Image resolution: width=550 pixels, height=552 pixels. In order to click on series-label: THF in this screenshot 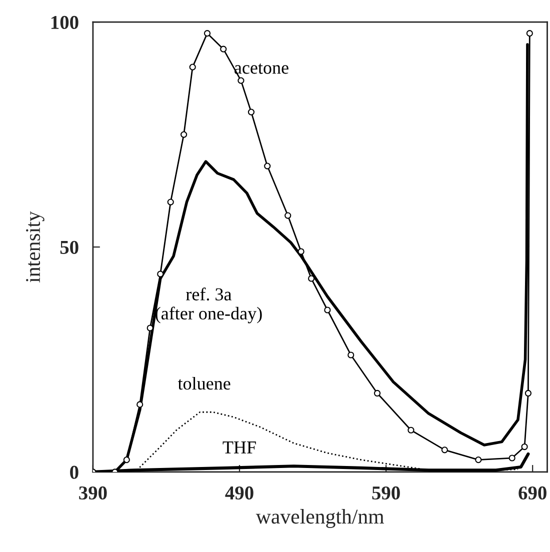, I will do `click(239, 448)`.